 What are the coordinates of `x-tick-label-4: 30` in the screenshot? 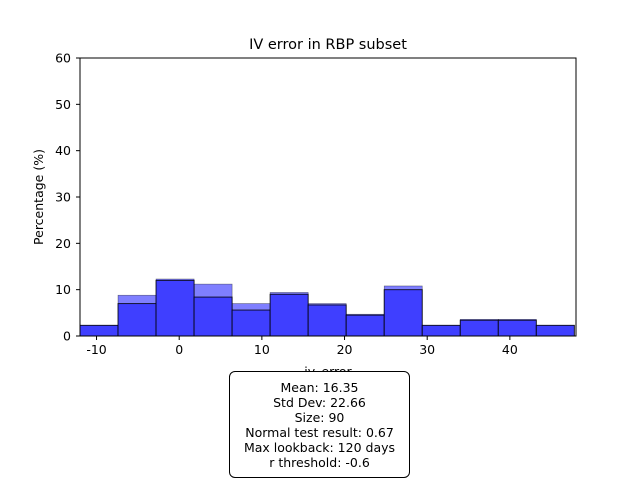 It's located at (427, 349).